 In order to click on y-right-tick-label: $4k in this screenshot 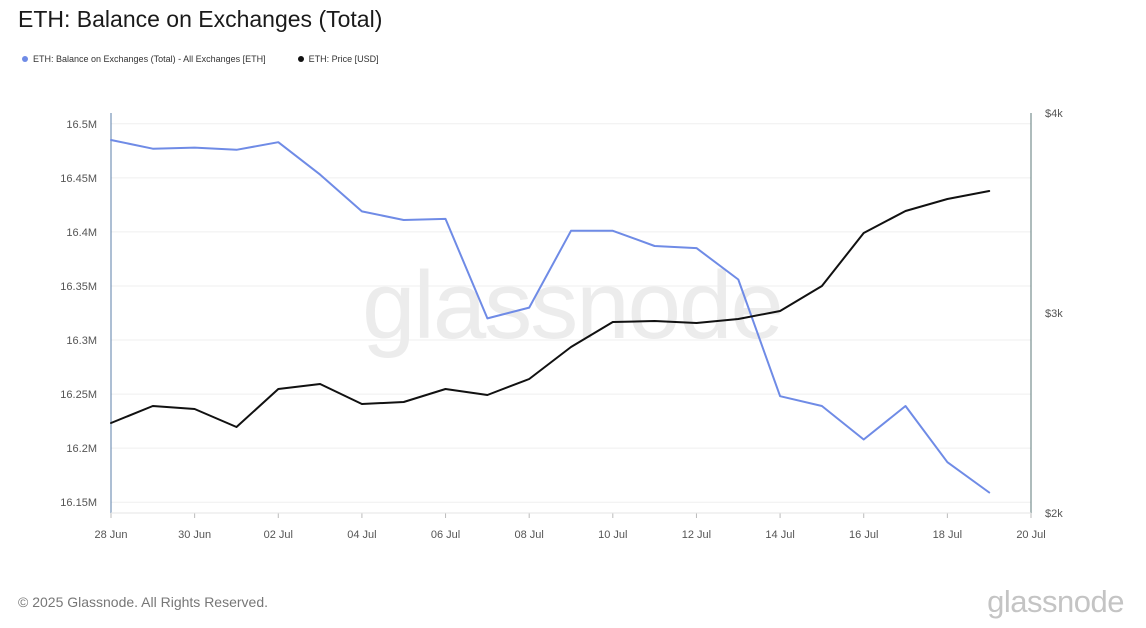, I will do `click(1054, 114)`.